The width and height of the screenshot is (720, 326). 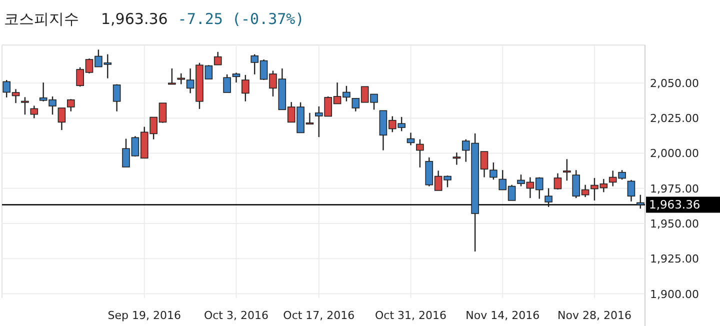 I want to click on ytick: 2,000.00, so click(x=674, y=153).